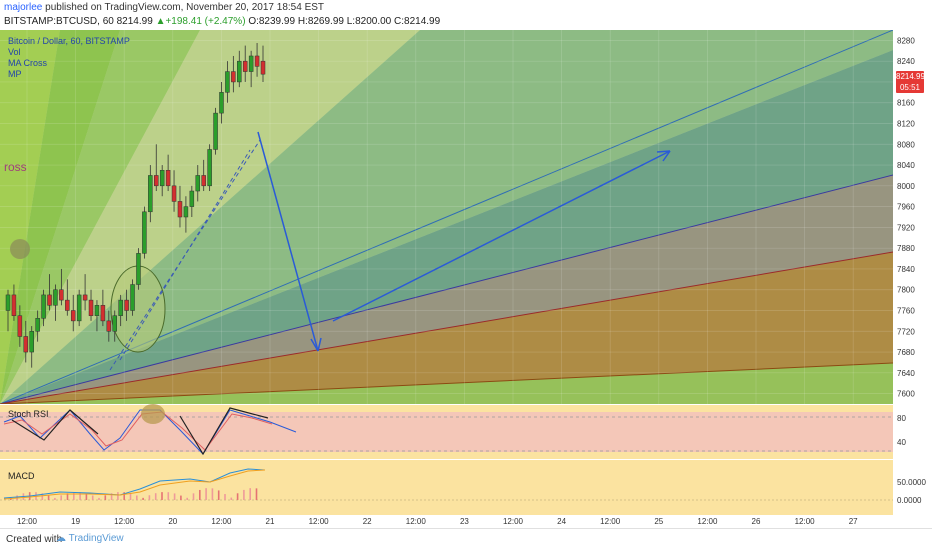 This screenshot has height=551, width=932. What do you see at coordinates (853, 521) in the screenshot?
I see `time-tick-label: 27` at bounding box center [853, 521].